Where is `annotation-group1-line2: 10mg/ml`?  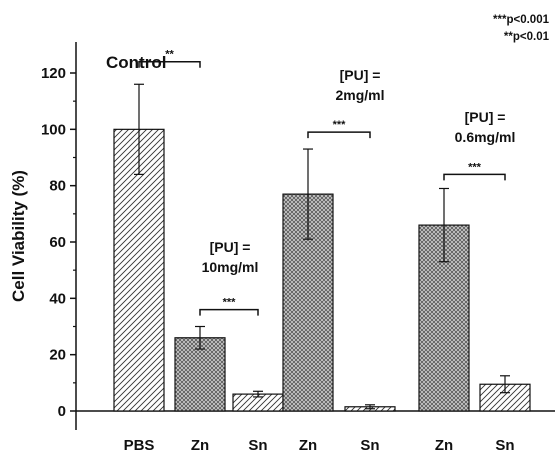
annotation-group1-line2: 10mg/ml is located at coordinates (230, 267).